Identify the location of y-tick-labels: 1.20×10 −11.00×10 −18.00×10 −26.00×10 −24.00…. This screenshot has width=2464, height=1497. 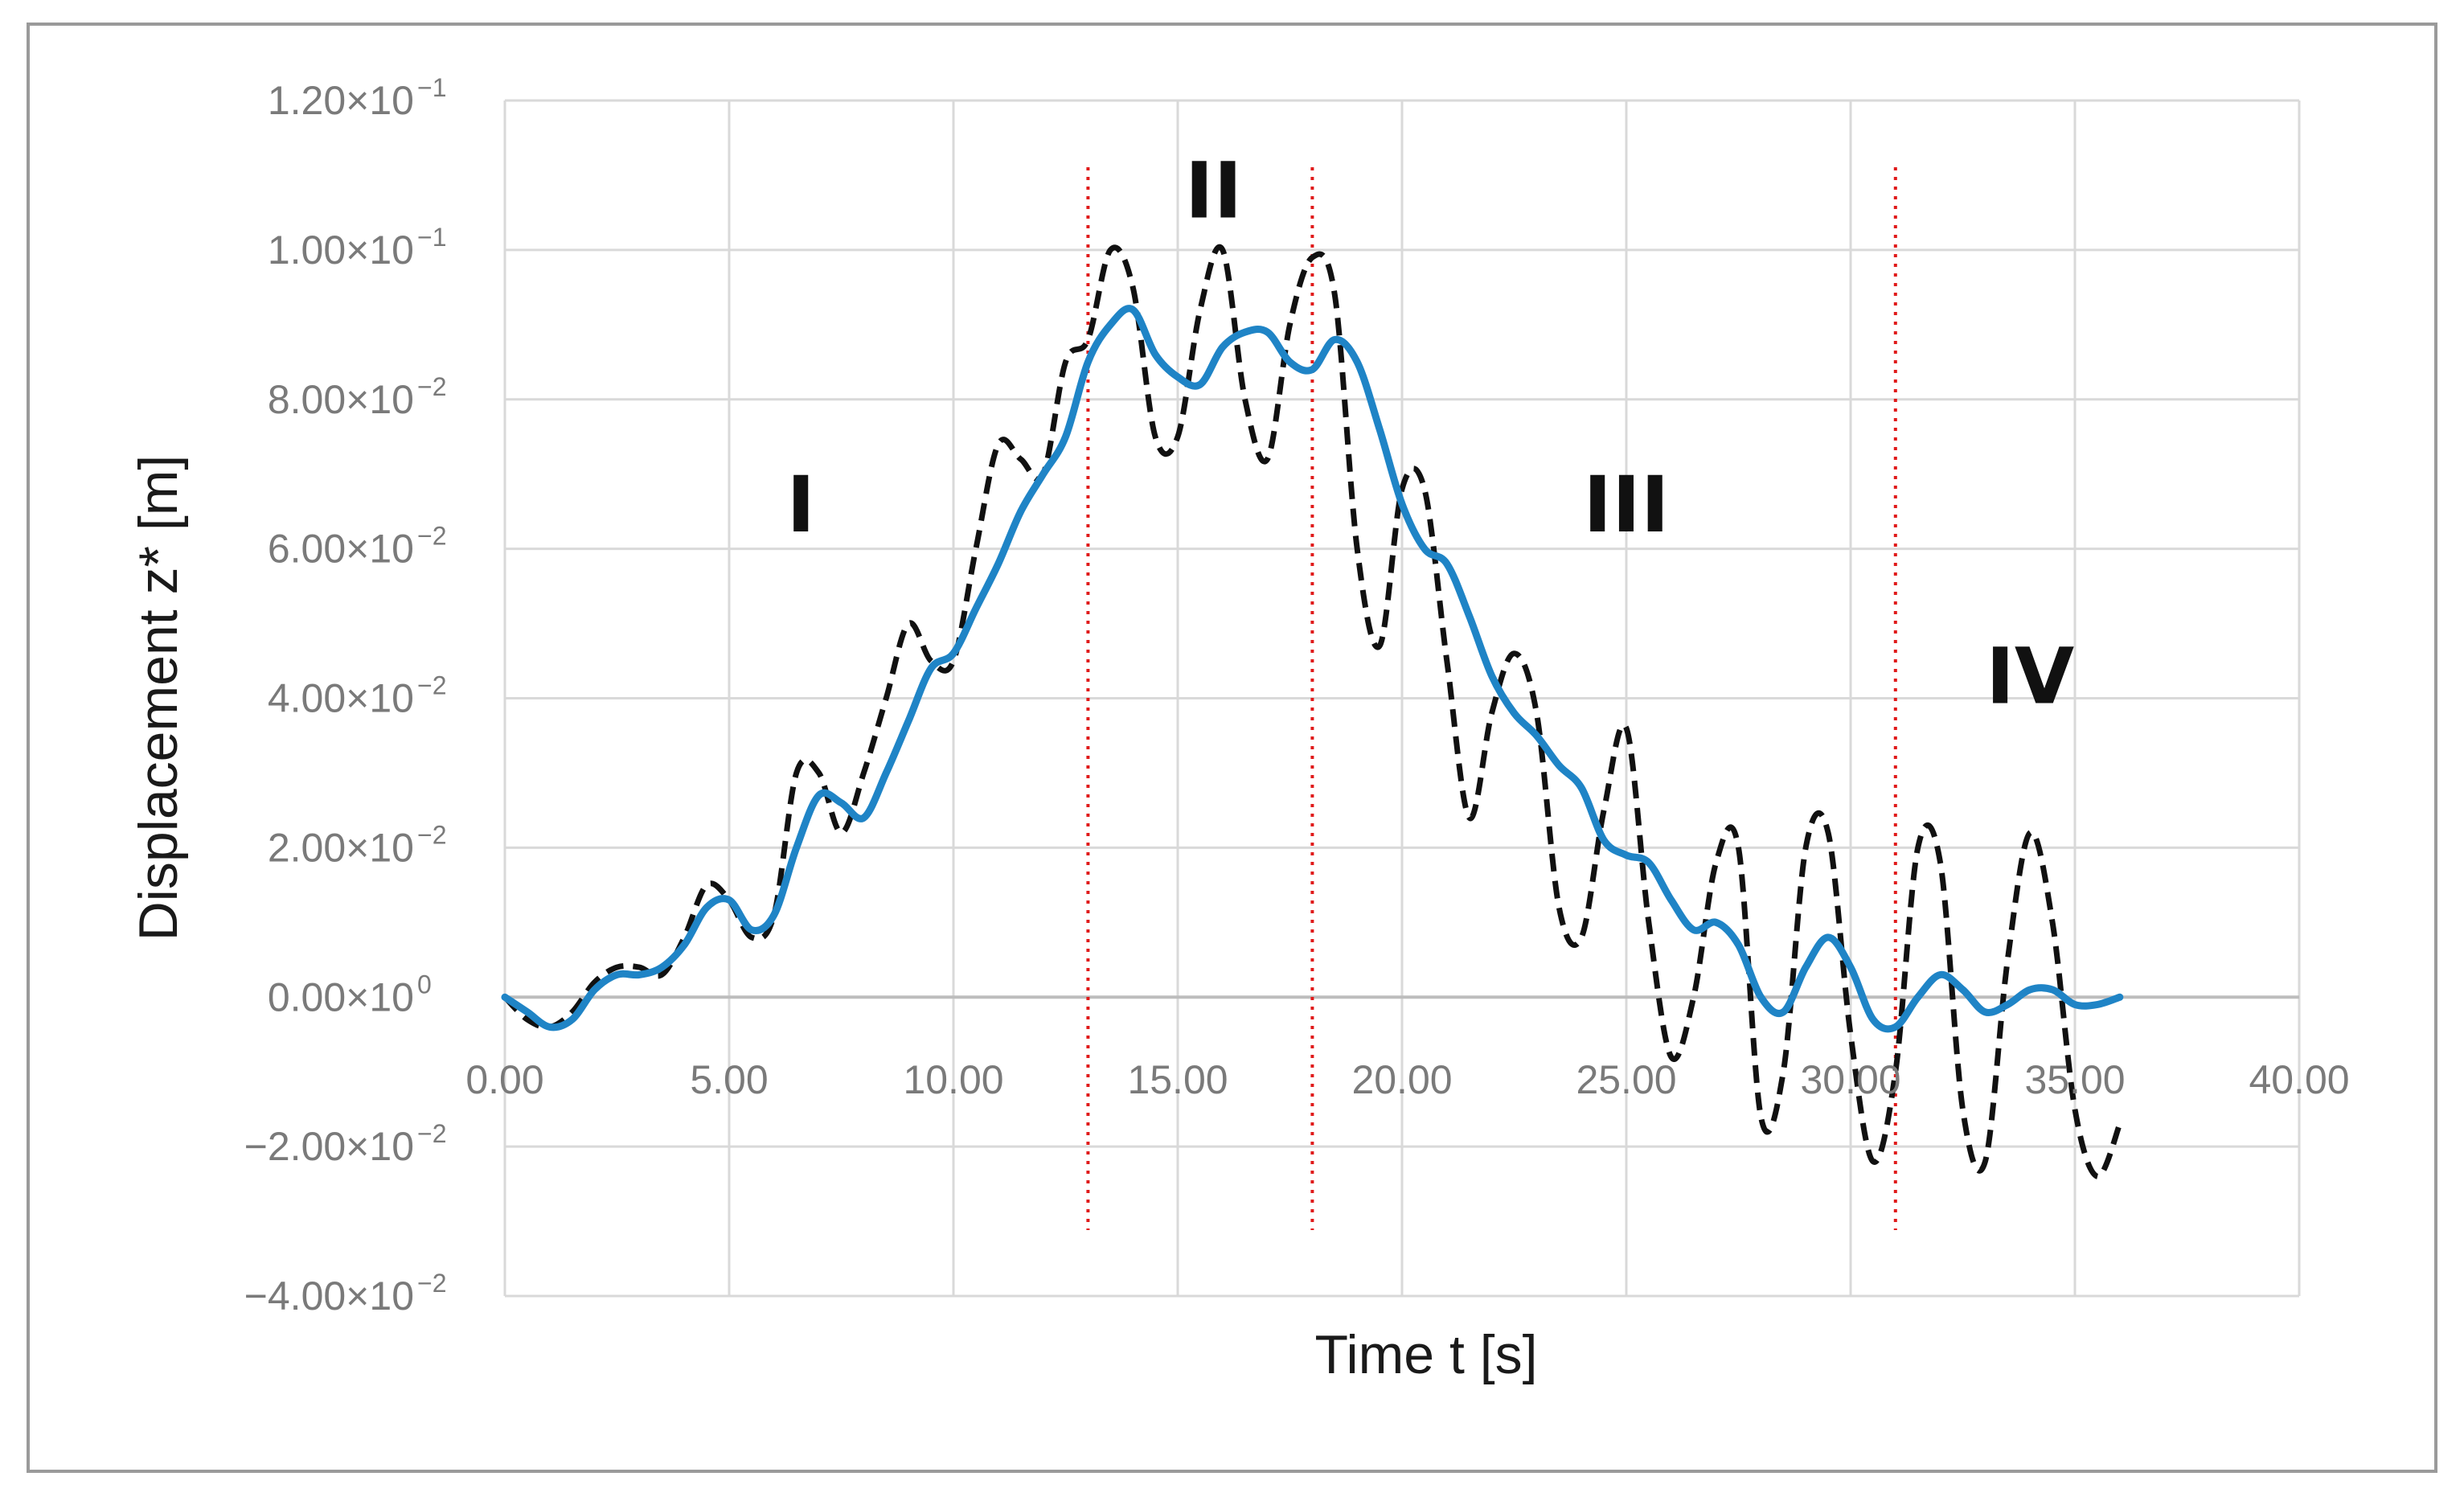
(345, 696).